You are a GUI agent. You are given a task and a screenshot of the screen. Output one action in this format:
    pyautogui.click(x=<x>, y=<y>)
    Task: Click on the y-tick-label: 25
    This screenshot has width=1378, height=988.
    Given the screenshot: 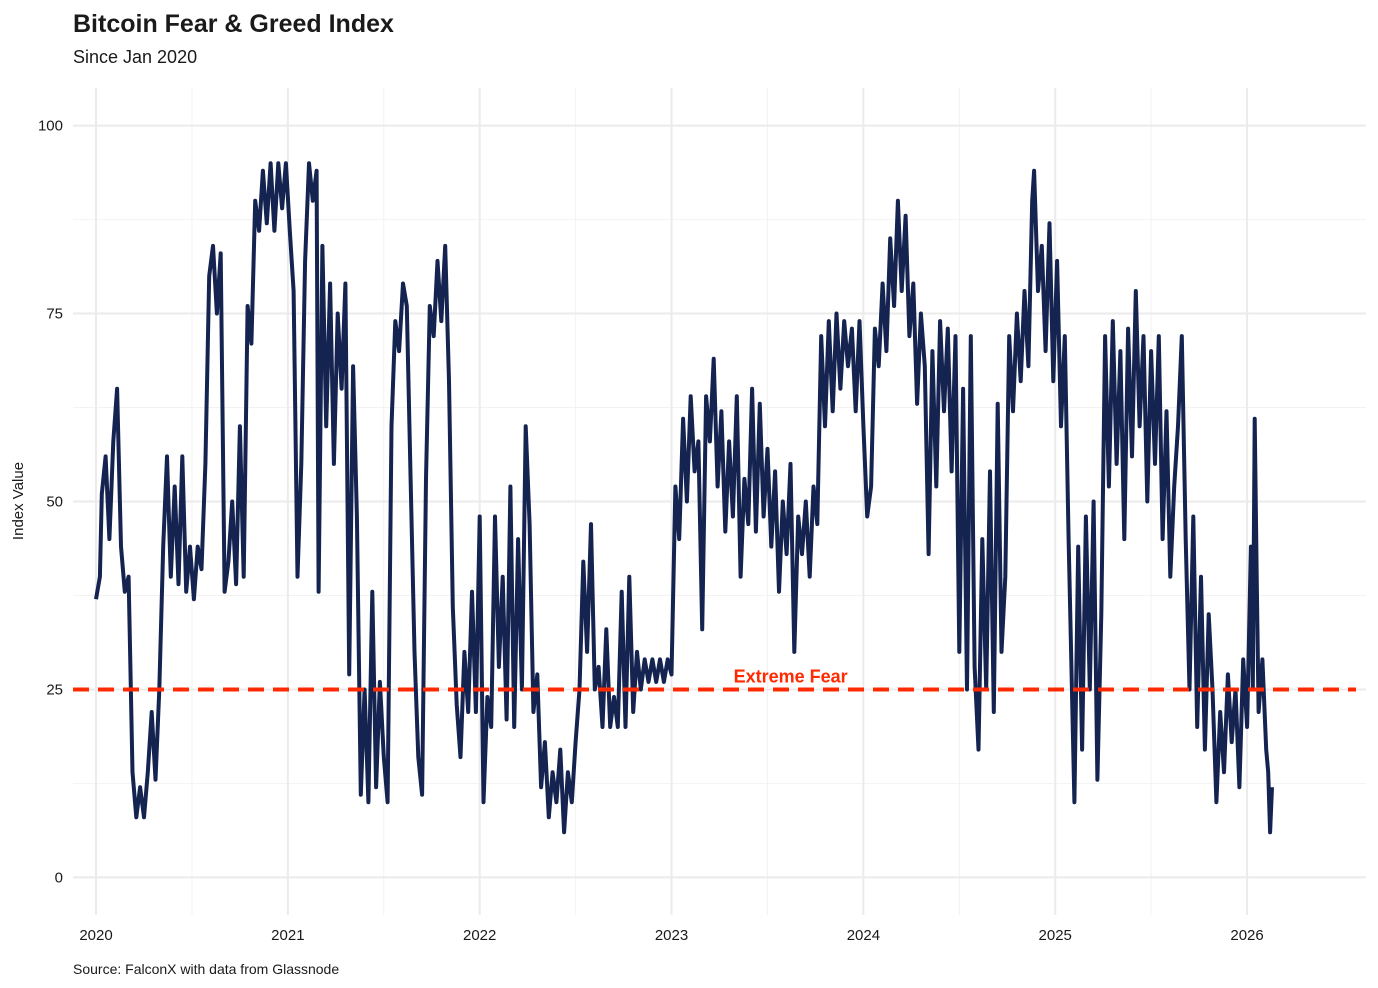 What is the action you would take?
    pyautogui.click(x=54, y=689)
    